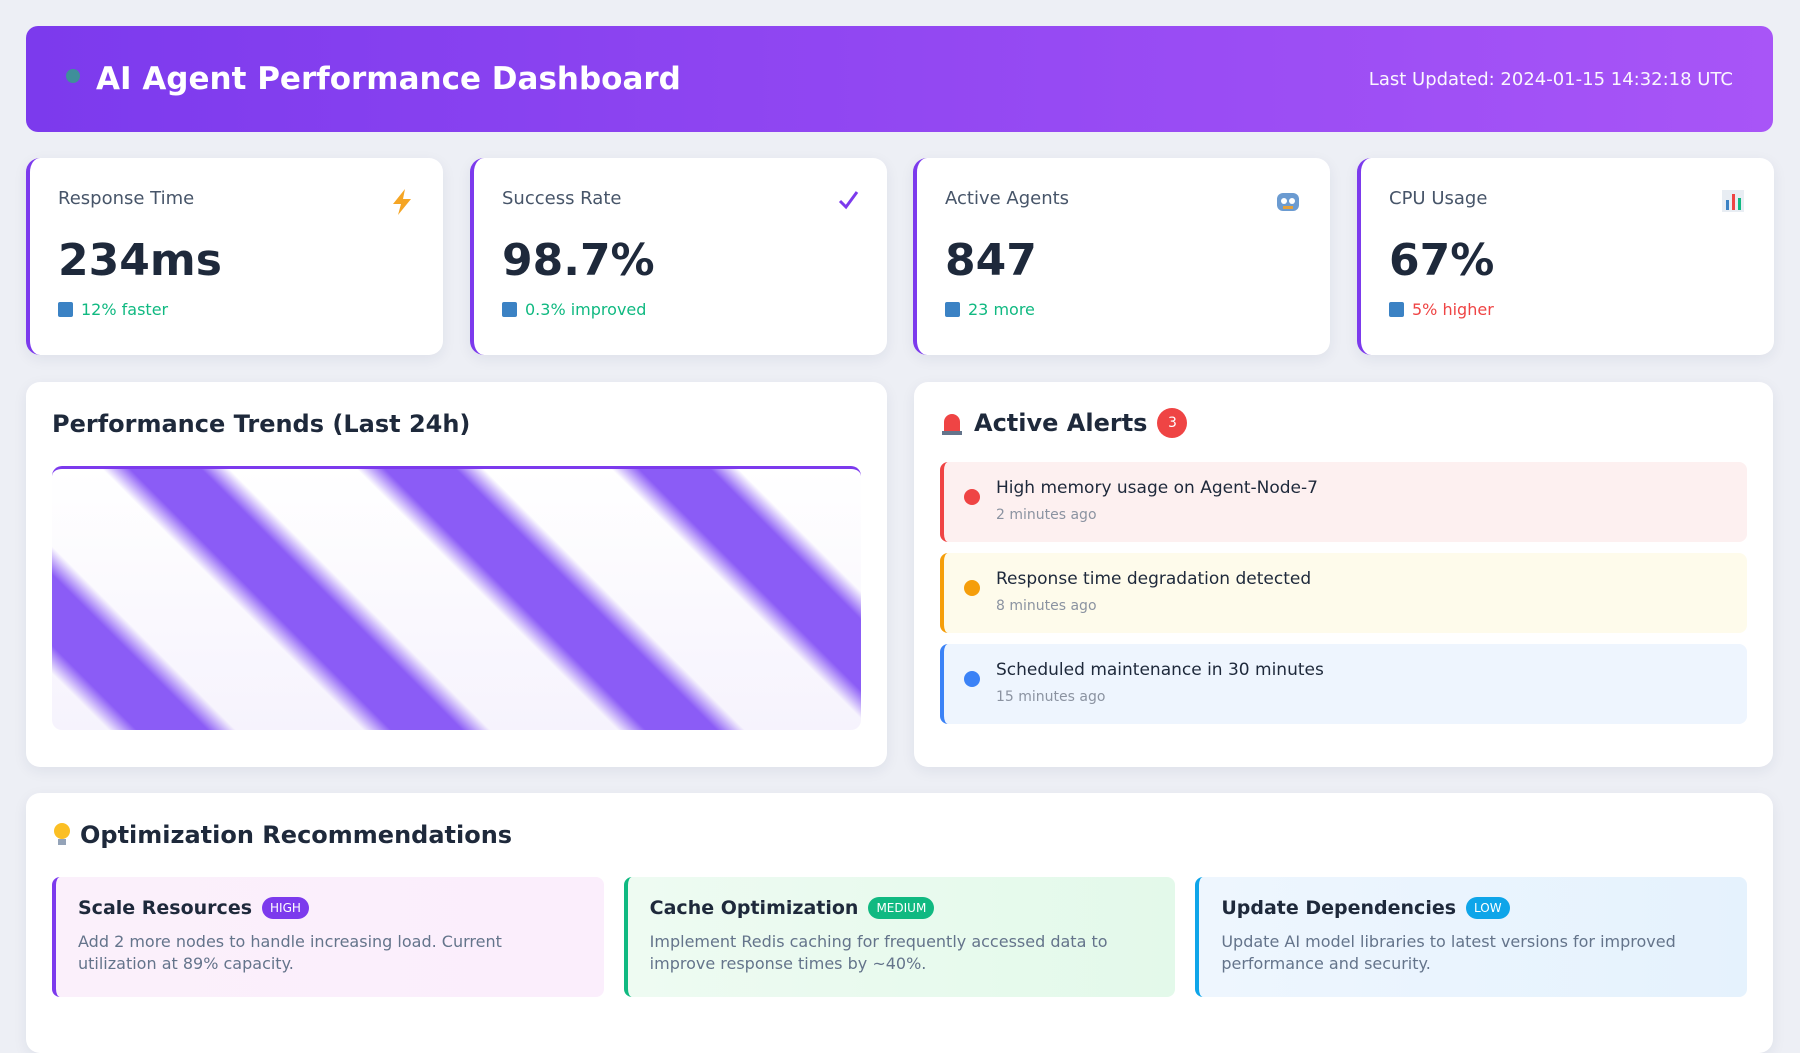  What do you see at coordinates (586, 309) in the screenshot?
I see `change-text: 0.3% improved` at bounding box center [586, 309].